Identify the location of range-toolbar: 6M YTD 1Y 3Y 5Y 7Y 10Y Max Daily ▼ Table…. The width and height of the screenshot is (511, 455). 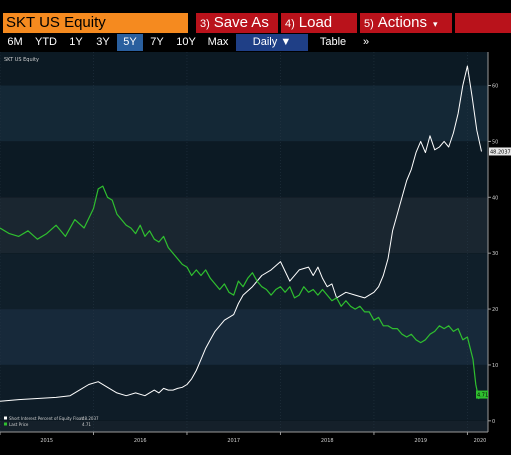
(255, 42).